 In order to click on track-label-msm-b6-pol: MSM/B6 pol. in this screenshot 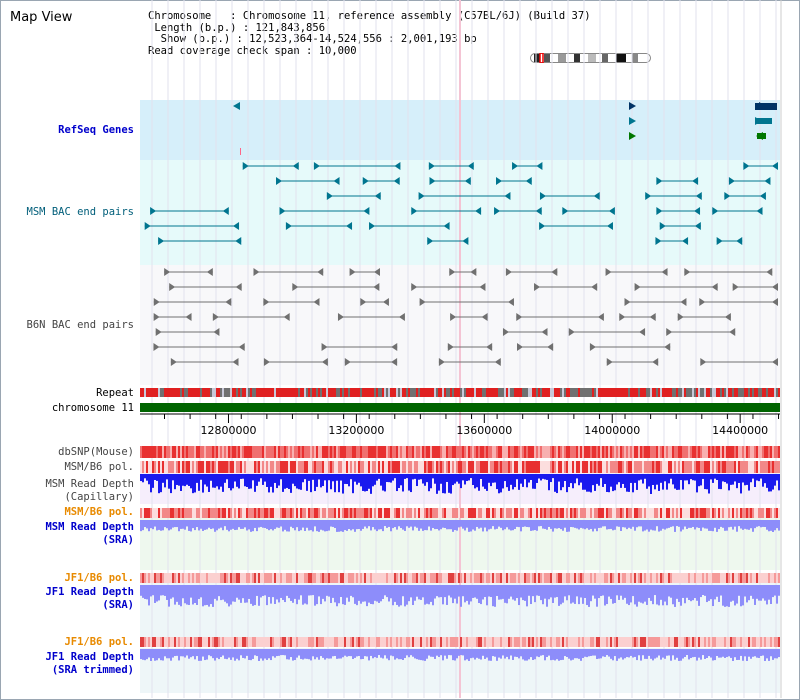, I will do `click(99, 467)`.